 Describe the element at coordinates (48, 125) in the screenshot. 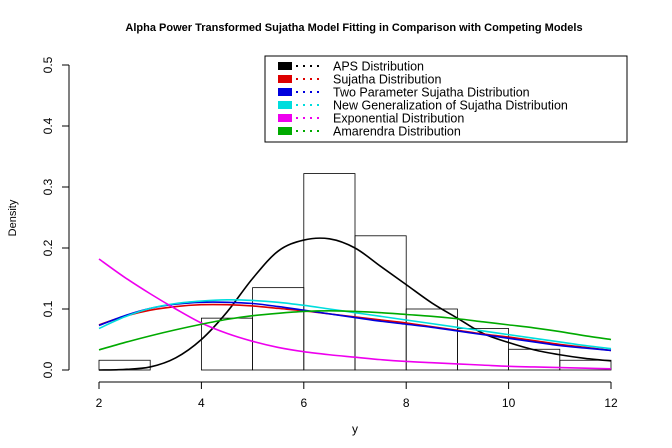

I see `y-tick-label: 0.4` at that location.